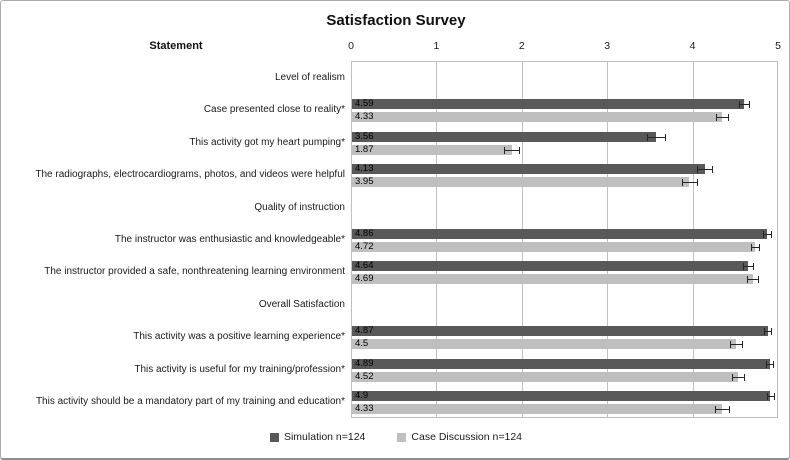 This screenshot has width=790, height=460. I want to click on bar-value-label: 4.86, so click(364, 233).